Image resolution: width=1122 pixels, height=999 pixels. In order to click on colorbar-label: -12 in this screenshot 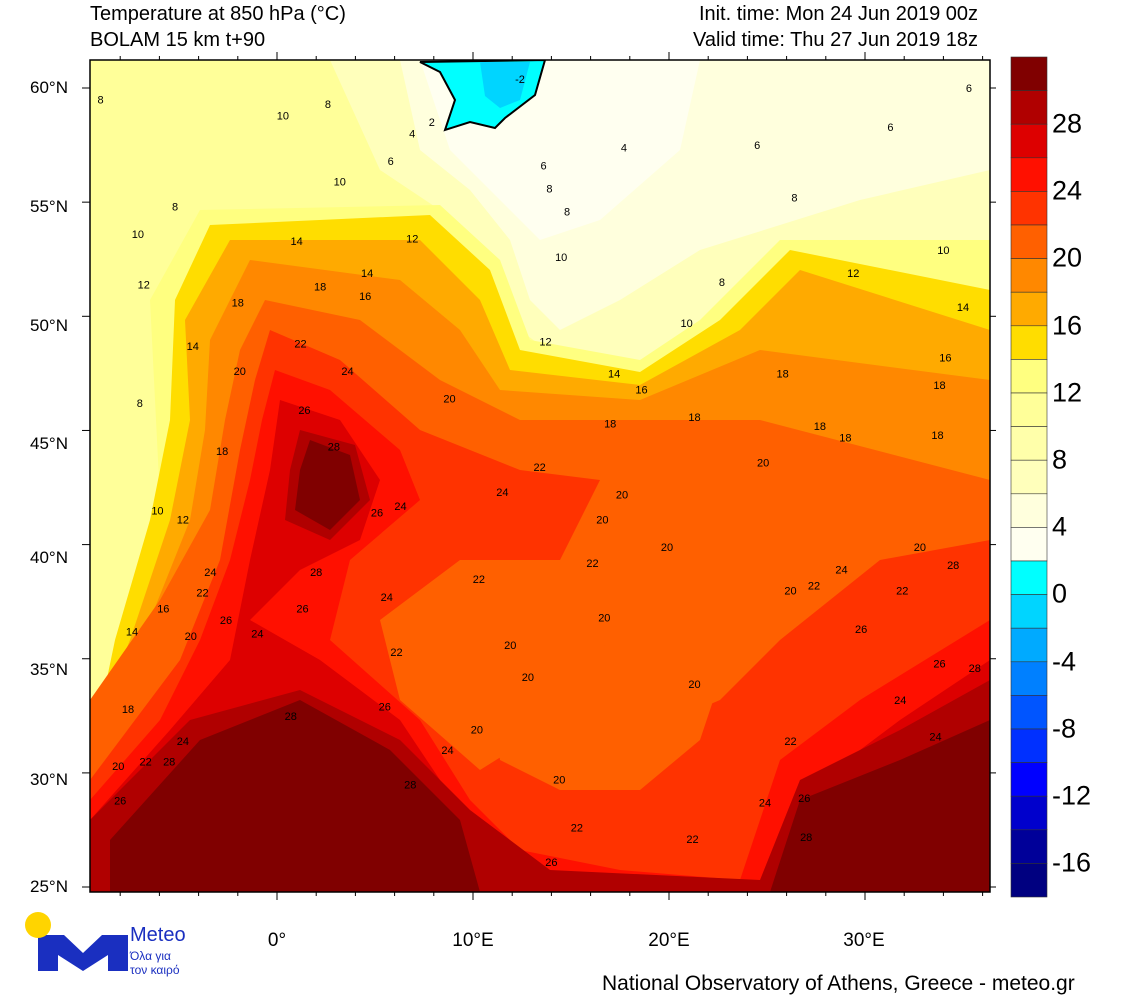, I will do `click(1072, 795)`.